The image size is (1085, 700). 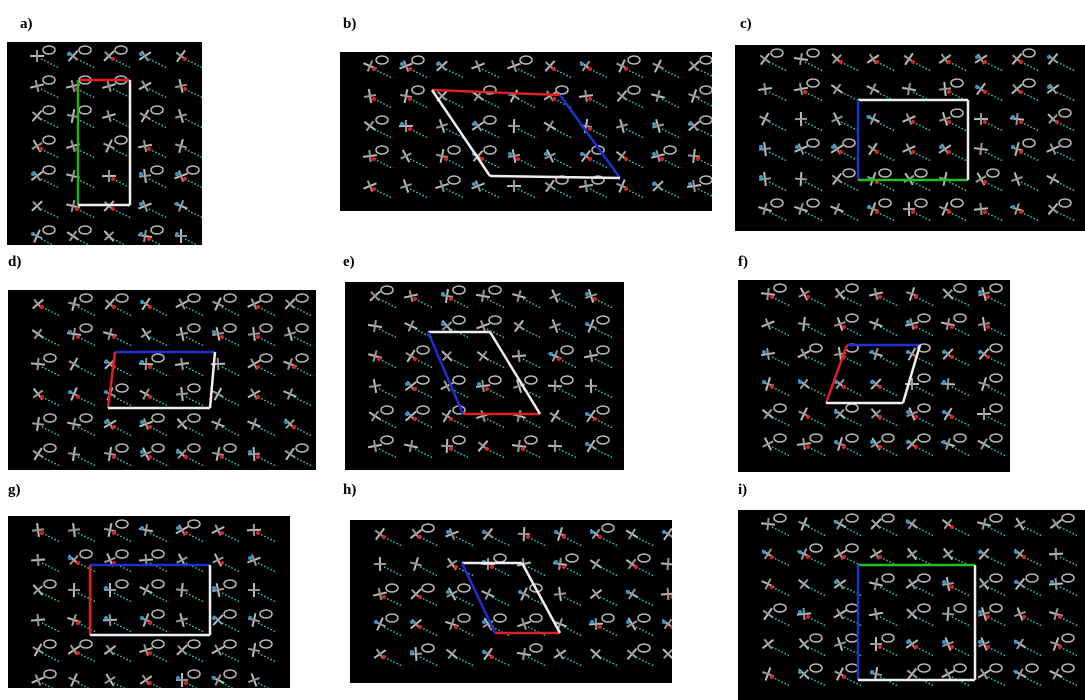 I want to click on cell-edge, so click(x=478, y=598).